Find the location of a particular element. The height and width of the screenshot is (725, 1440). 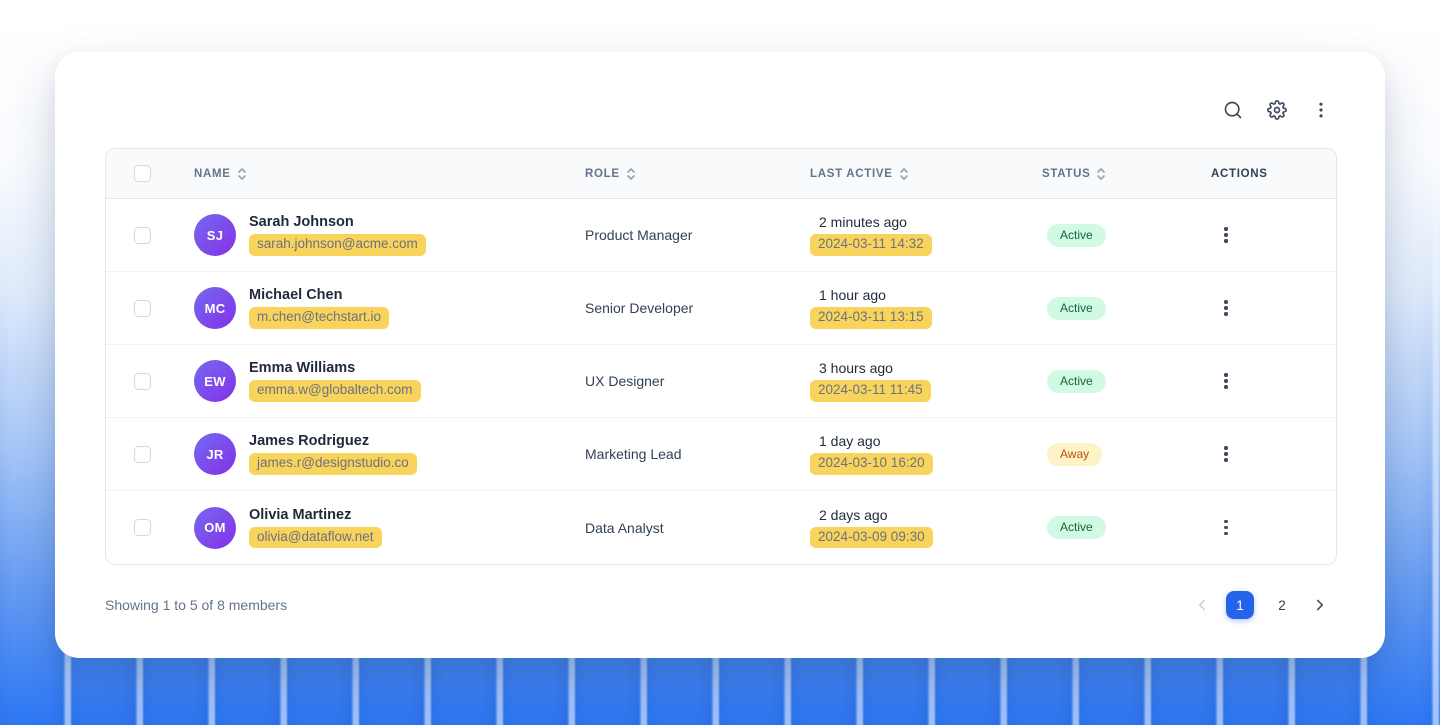

column-label: ROLE is located at coordinates (602, 173).